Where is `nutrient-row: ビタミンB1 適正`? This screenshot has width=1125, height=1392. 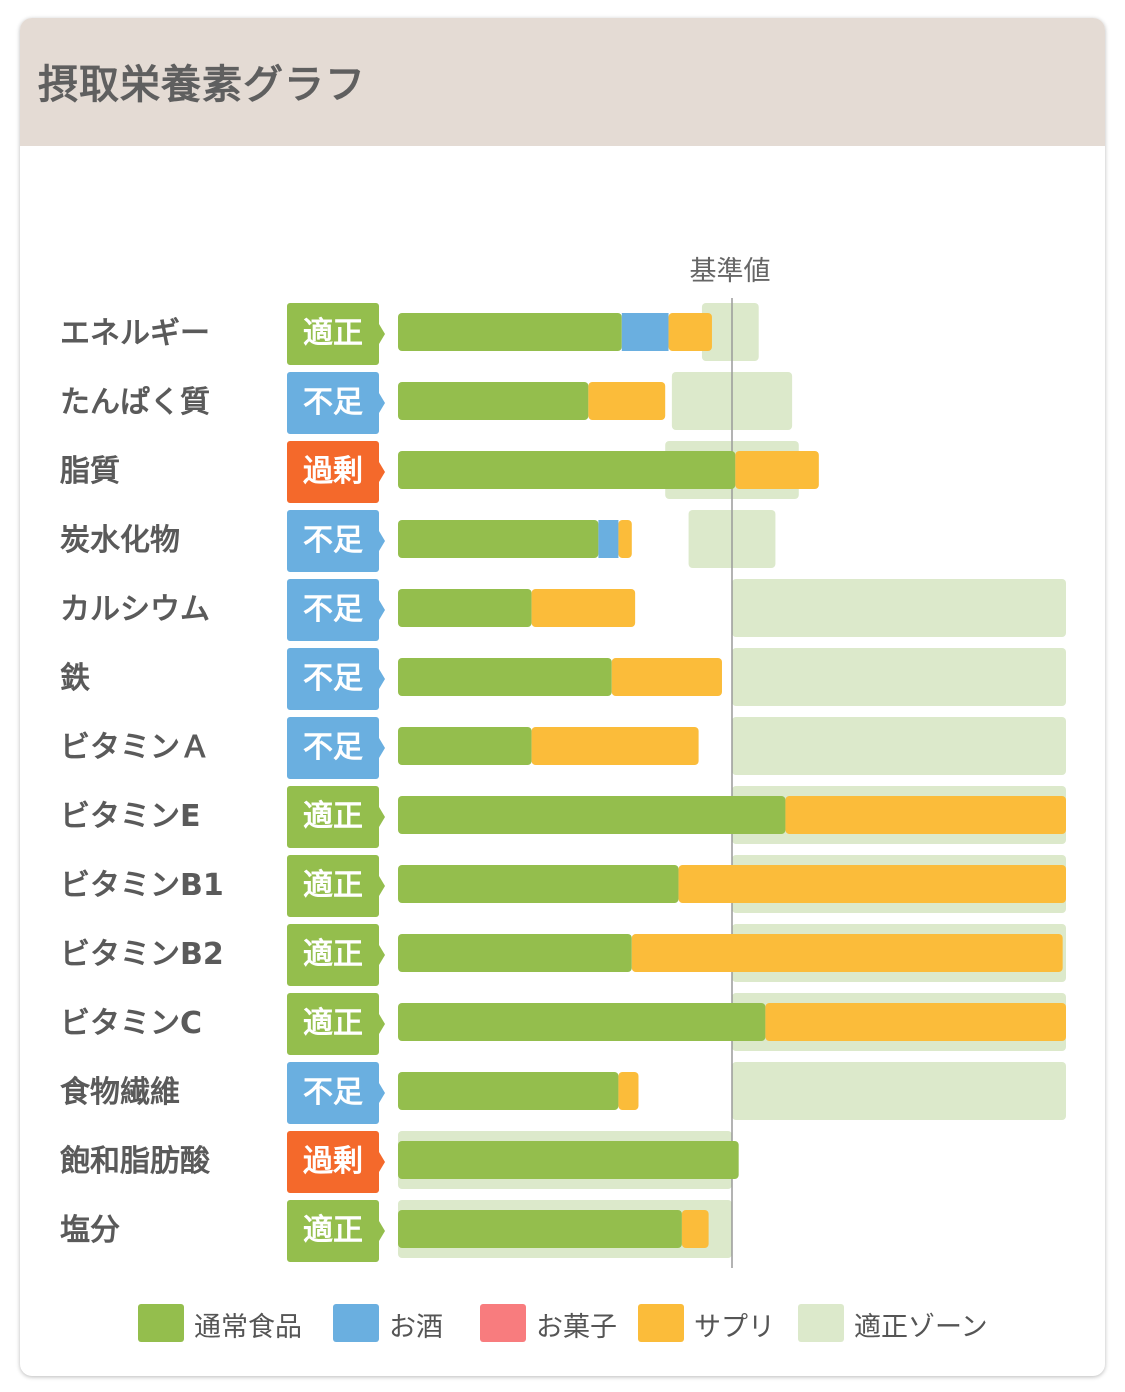
nutrient-row: ビタミンB1 適正 is located at coordinates (563, 886).